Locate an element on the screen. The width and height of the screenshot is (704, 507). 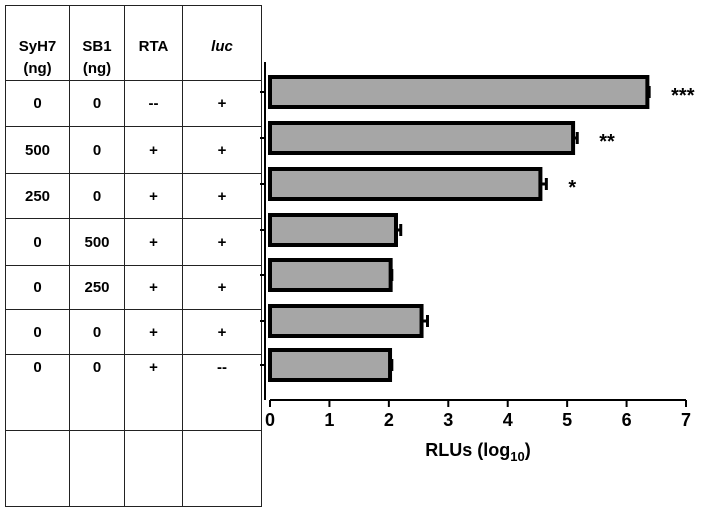
header-rta: RTA is located at coordinates (153, 43).